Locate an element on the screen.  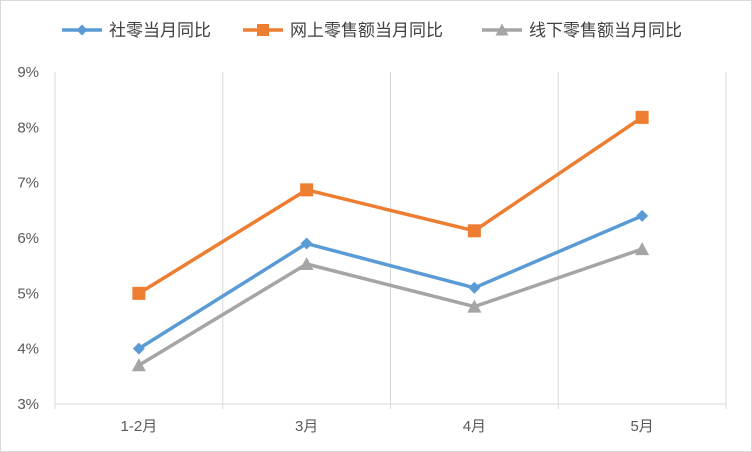
y-tick-label: 3% is located at coordinates (28, 404).